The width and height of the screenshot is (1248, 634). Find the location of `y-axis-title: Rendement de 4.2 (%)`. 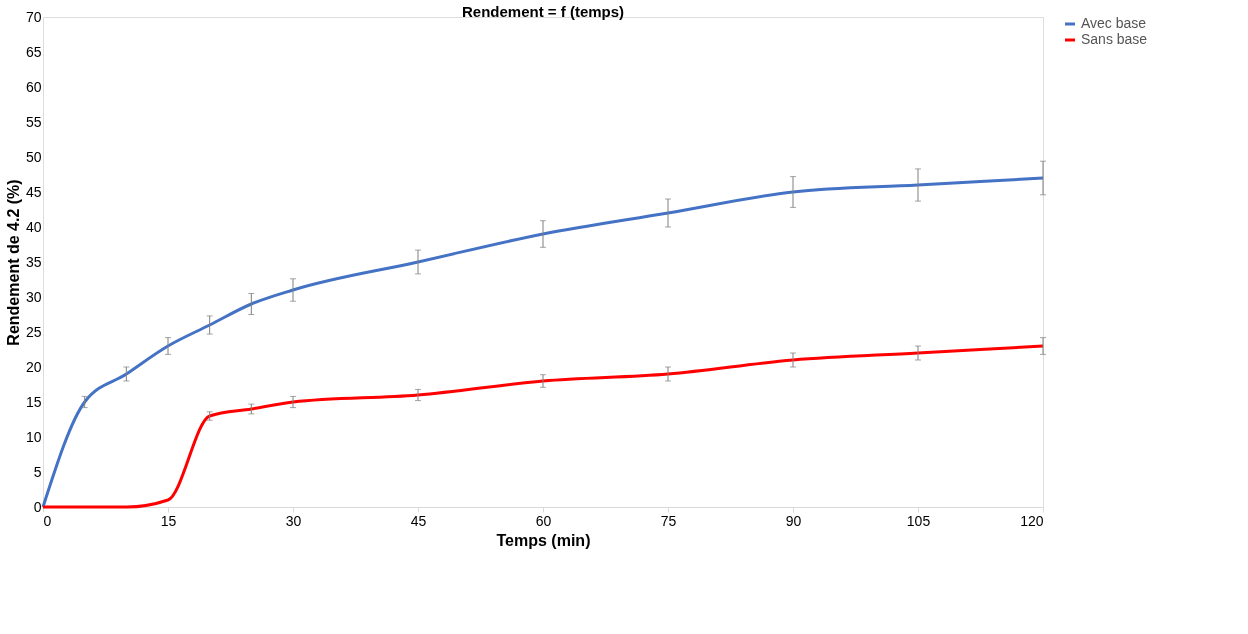

y-axis-title: Rendement de 4.2 (%) is located at coordinates (13, 262).